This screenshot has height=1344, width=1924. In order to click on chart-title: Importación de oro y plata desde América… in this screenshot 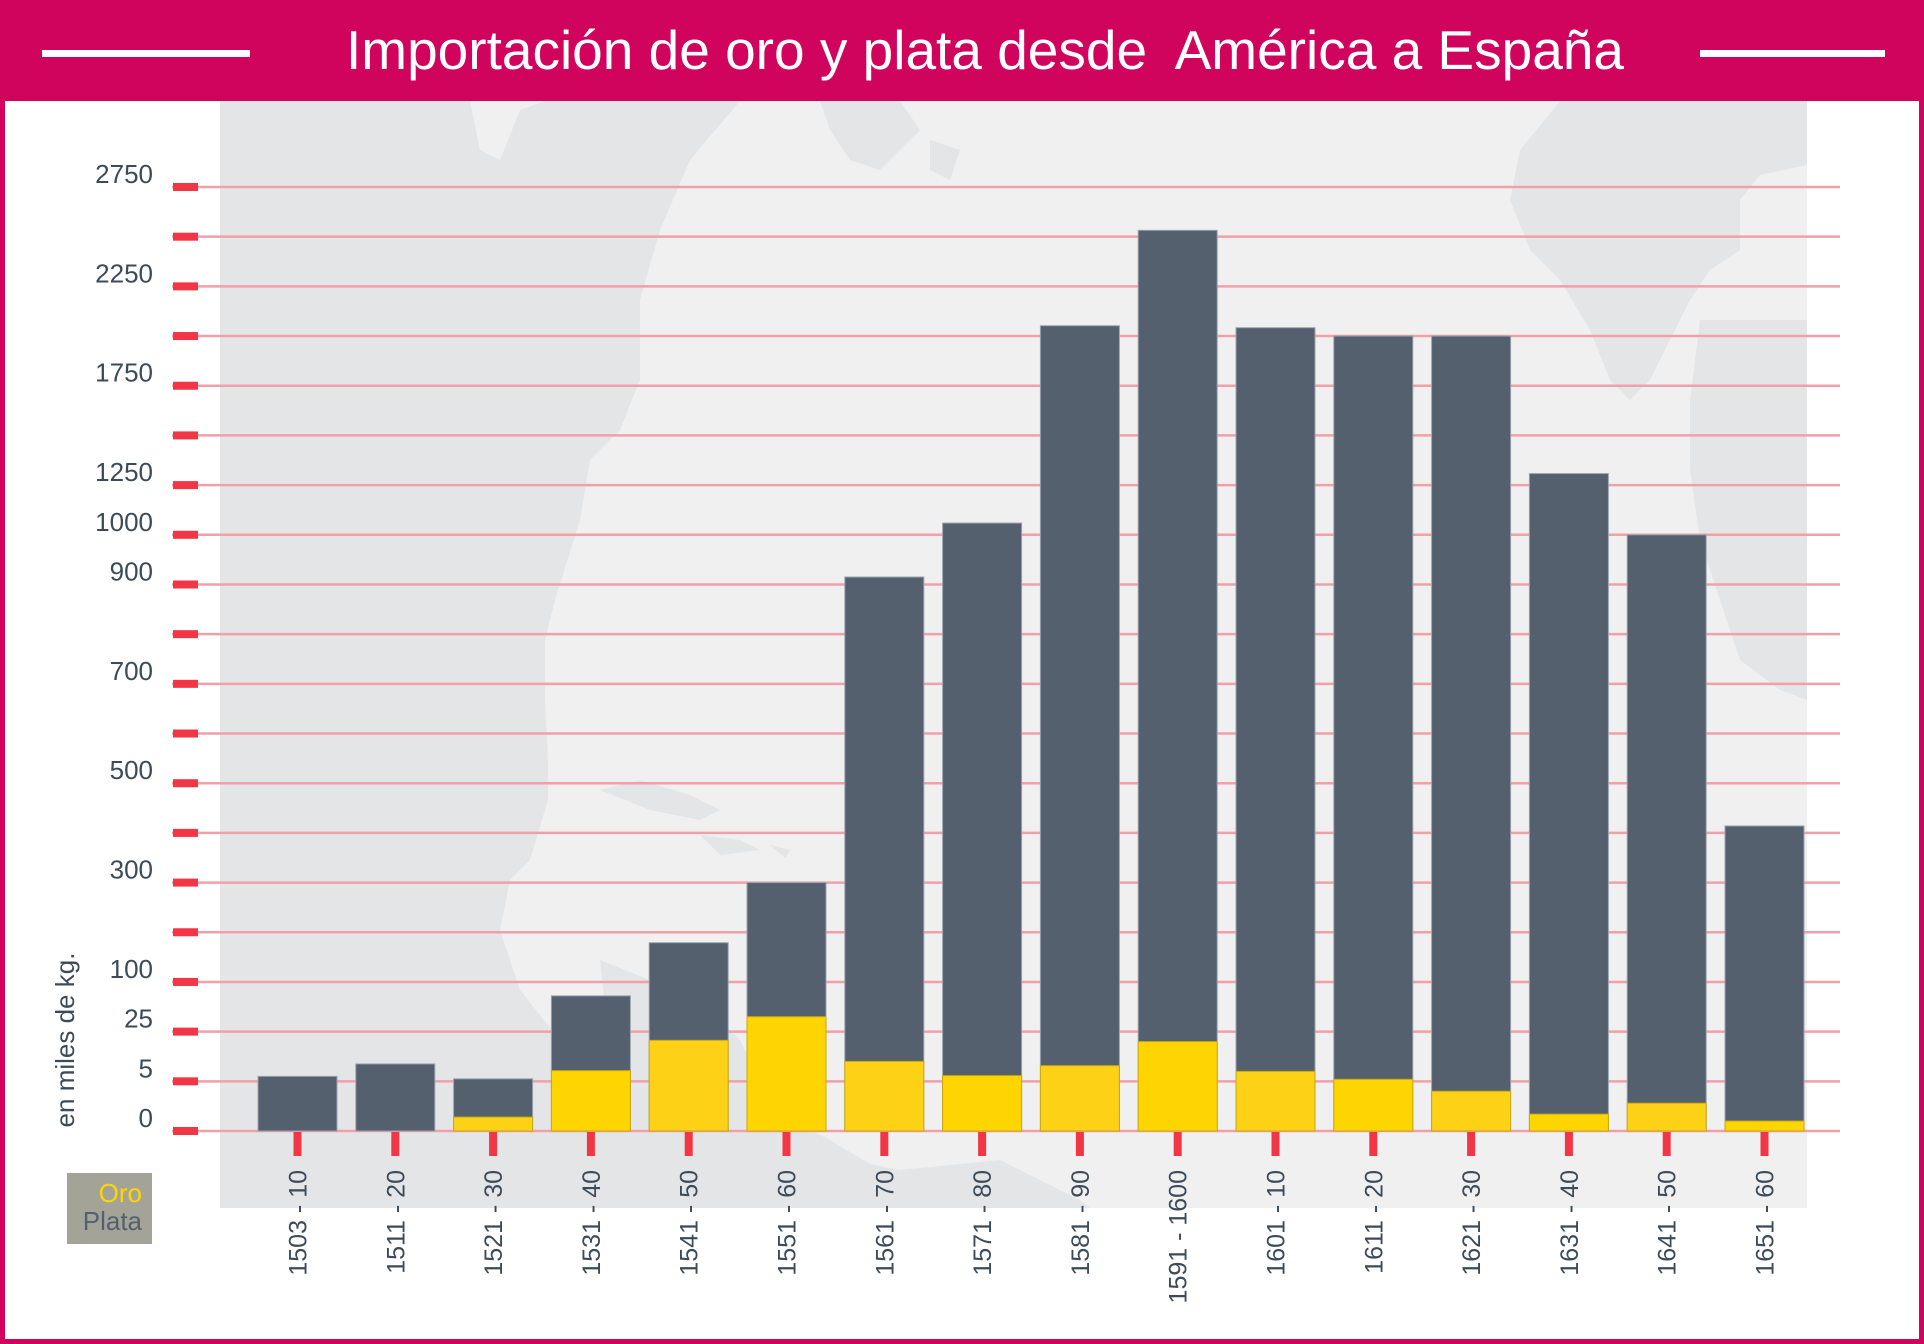, I will do `click(985, 50)`.